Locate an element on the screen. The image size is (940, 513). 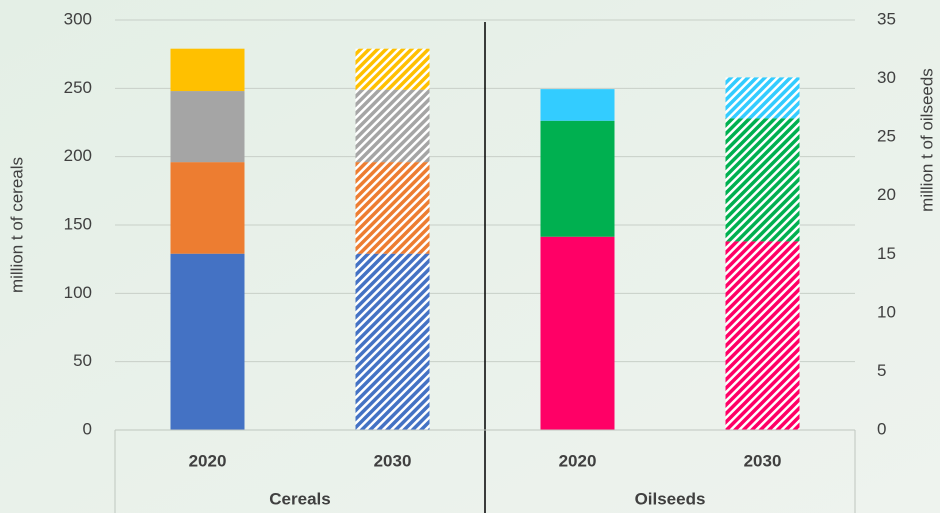
group-label: Cereals is located at coordinates (299, 498).